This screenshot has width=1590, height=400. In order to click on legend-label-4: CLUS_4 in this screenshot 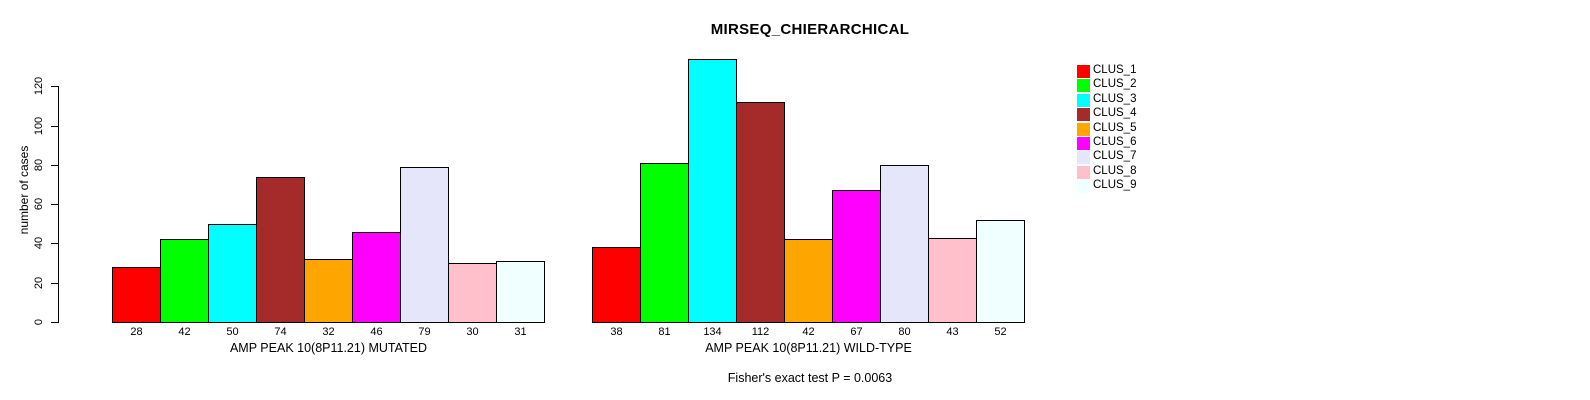, I will do `click(1115, 113)`.